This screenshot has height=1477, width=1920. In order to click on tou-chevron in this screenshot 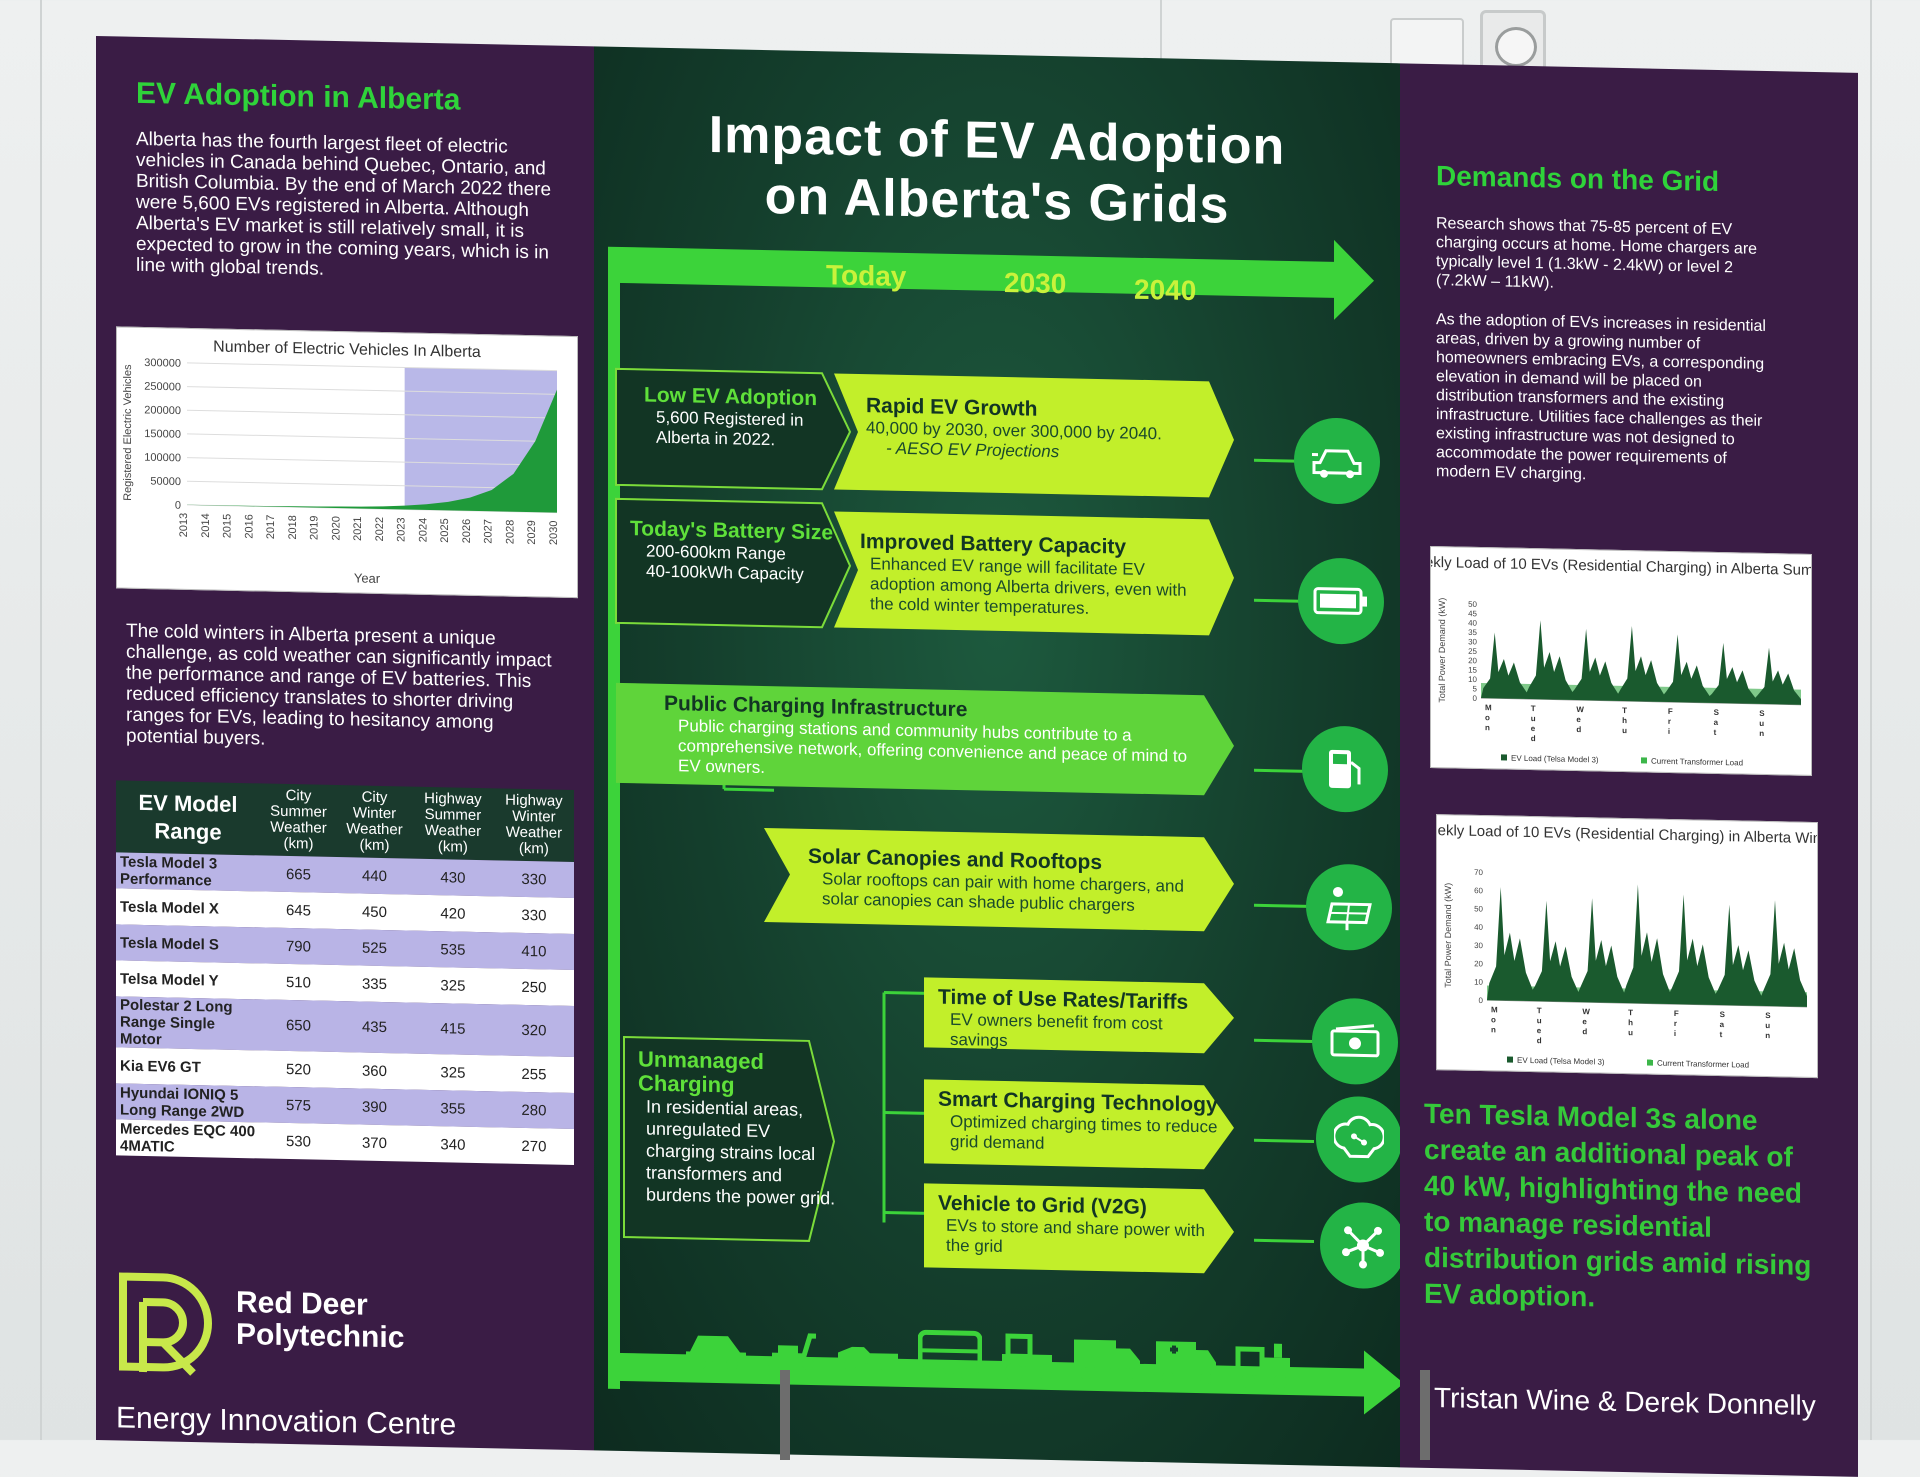, I will do `click(1079, 1015)`.